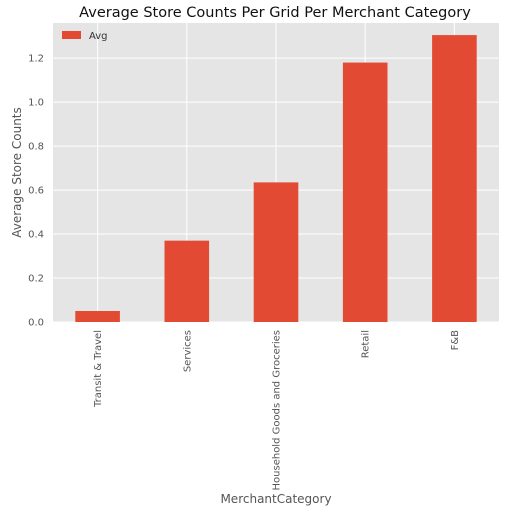 The width and height of the screenshot is (515, 513). I want to click on x-tick-label: Services, so click(187, 351).